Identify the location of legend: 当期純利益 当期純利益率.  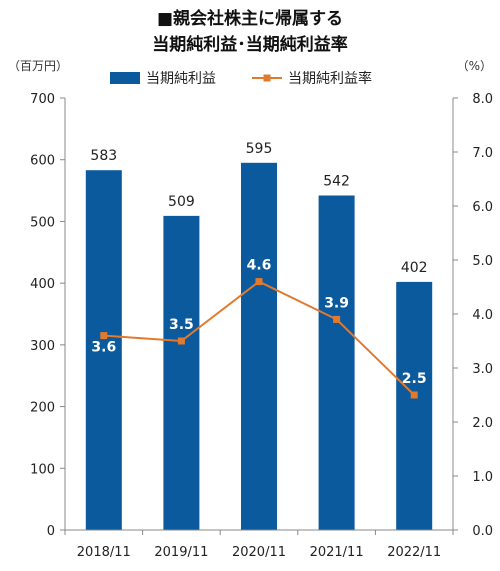
(241, 78).